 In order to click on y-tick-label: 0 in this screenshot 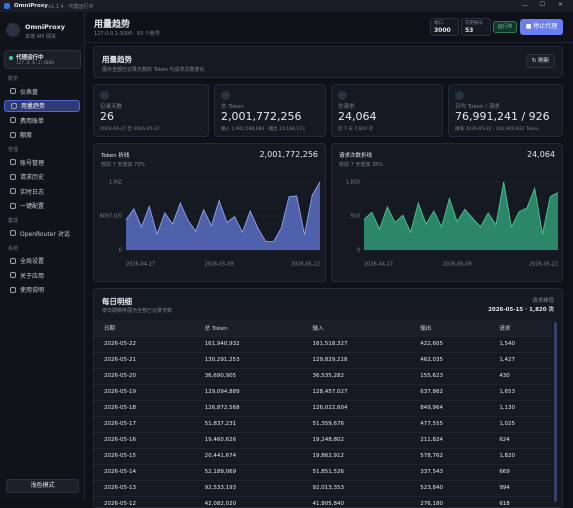, I will do `click(120, 251)`.